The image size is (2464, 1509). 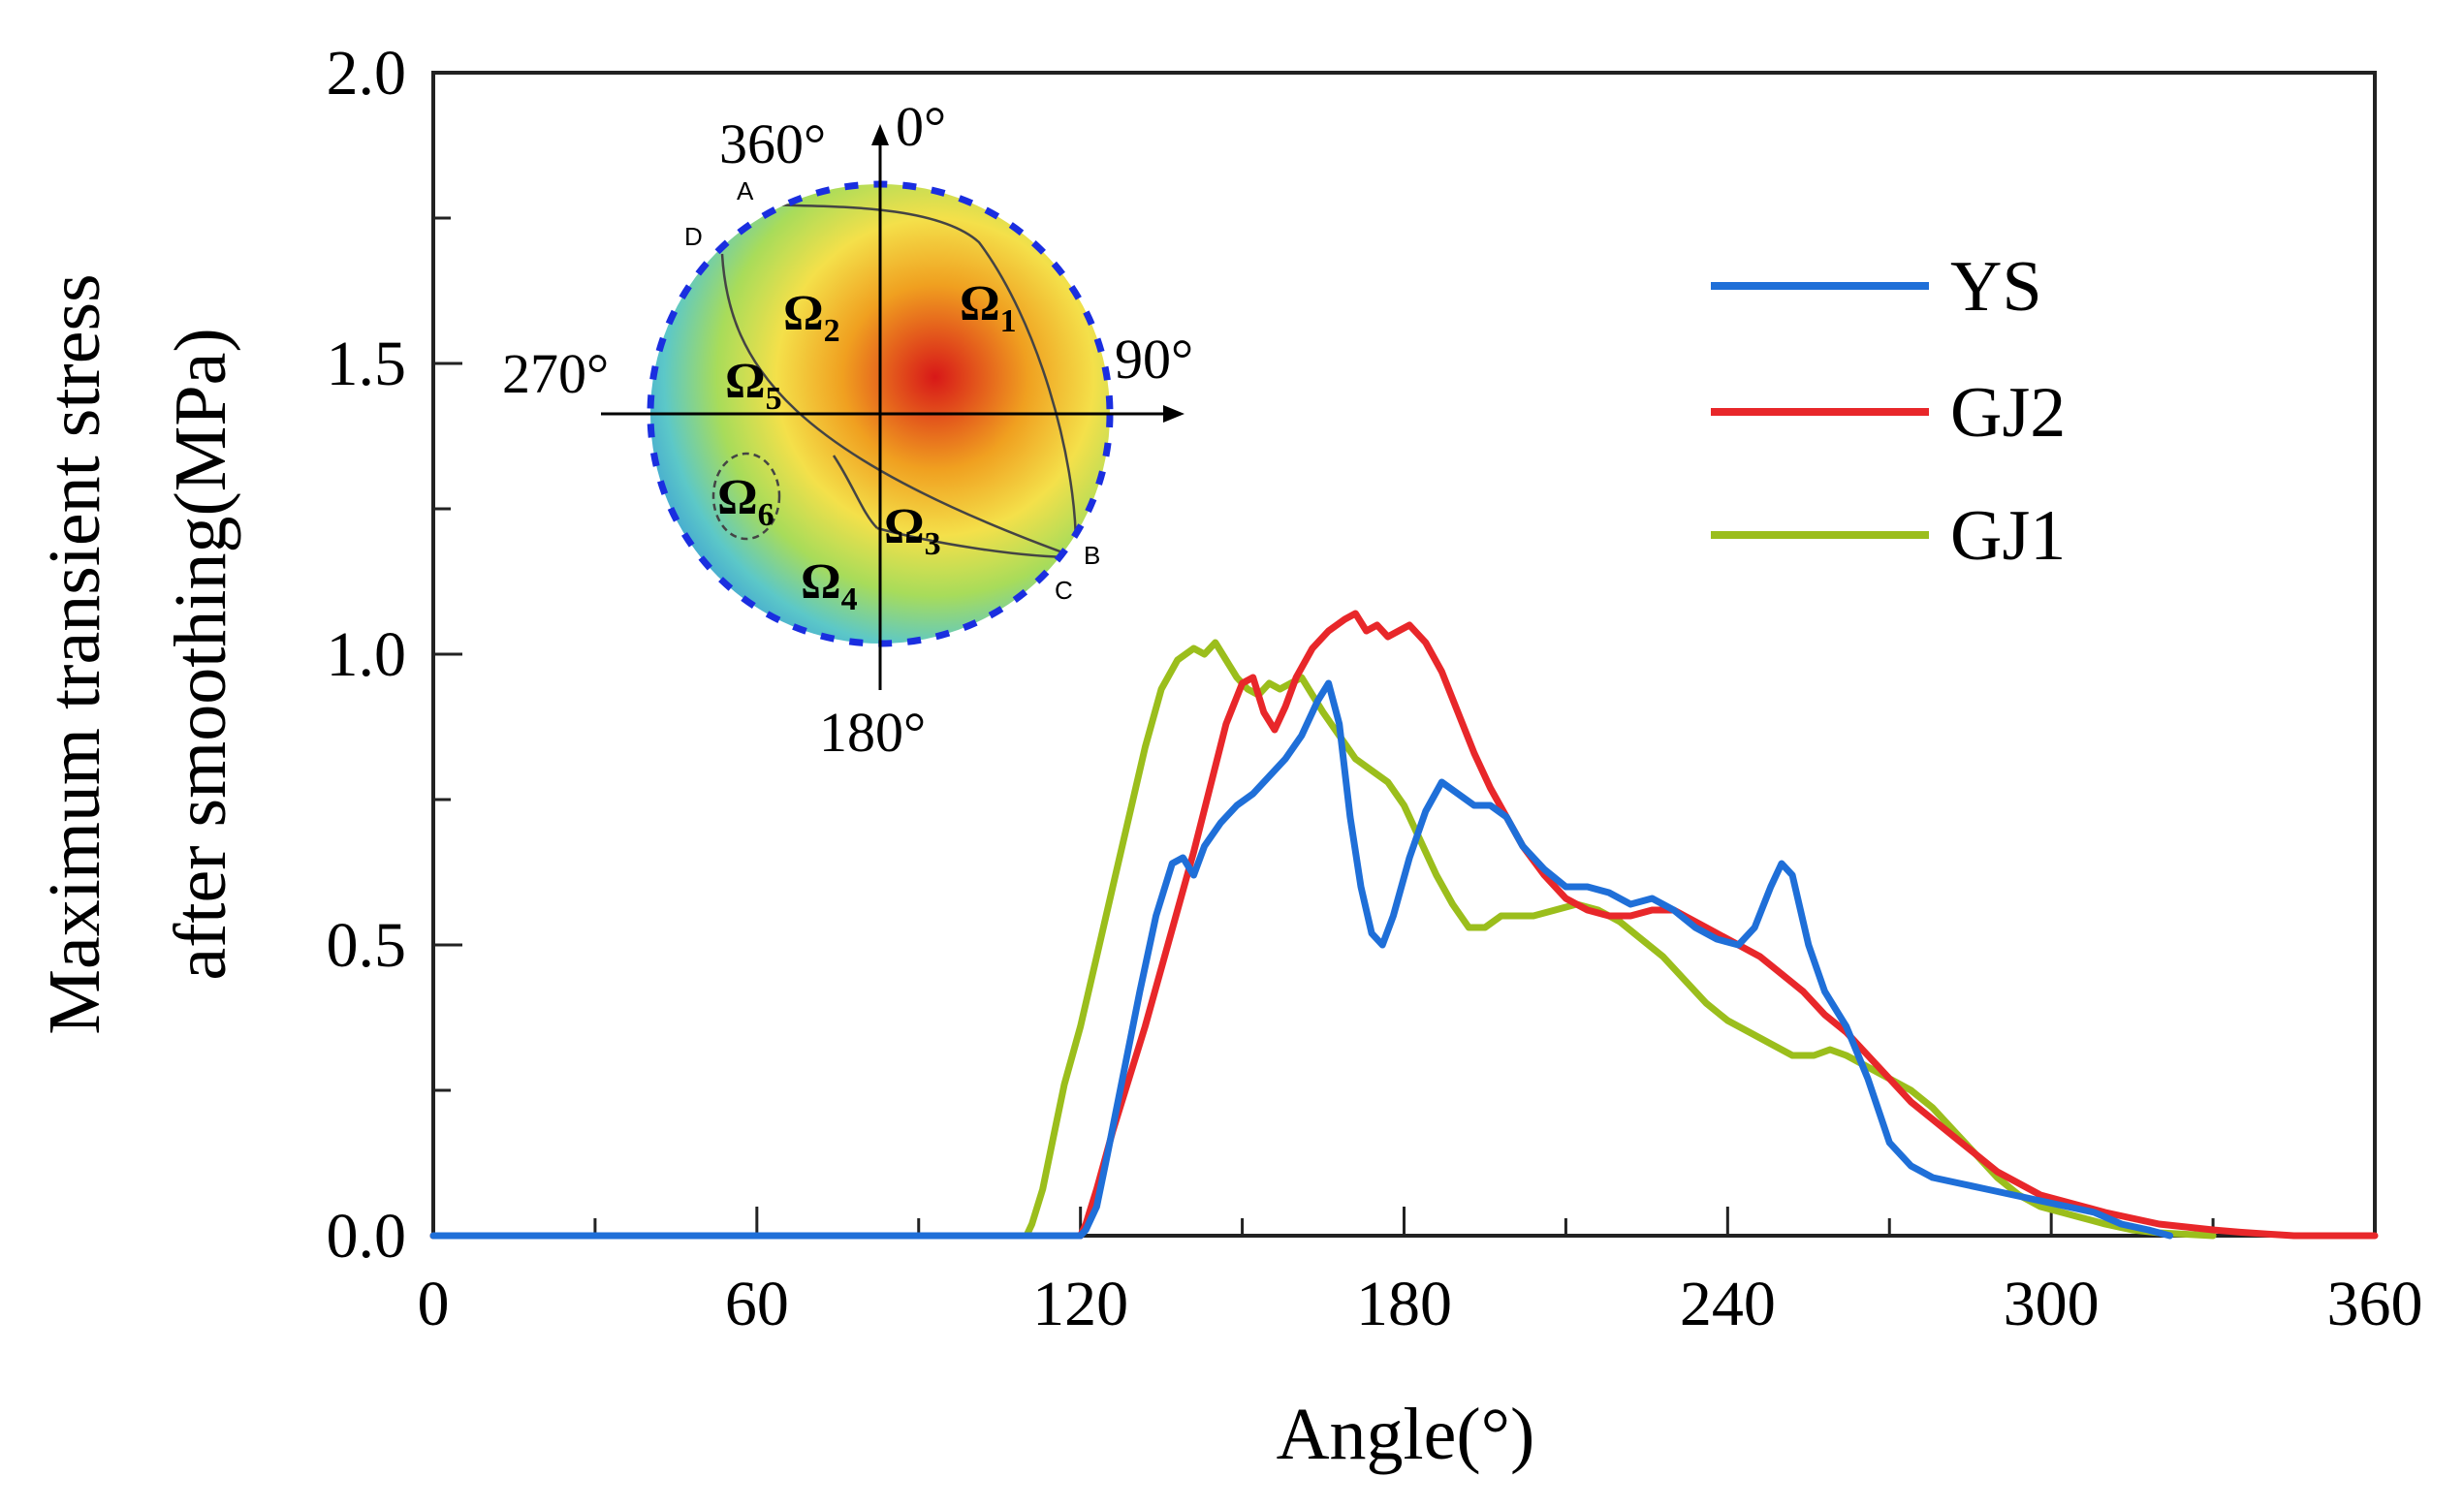 I want to click on y-axis-title-line2: after smoothing(MPa), so click(x=200, y=654).